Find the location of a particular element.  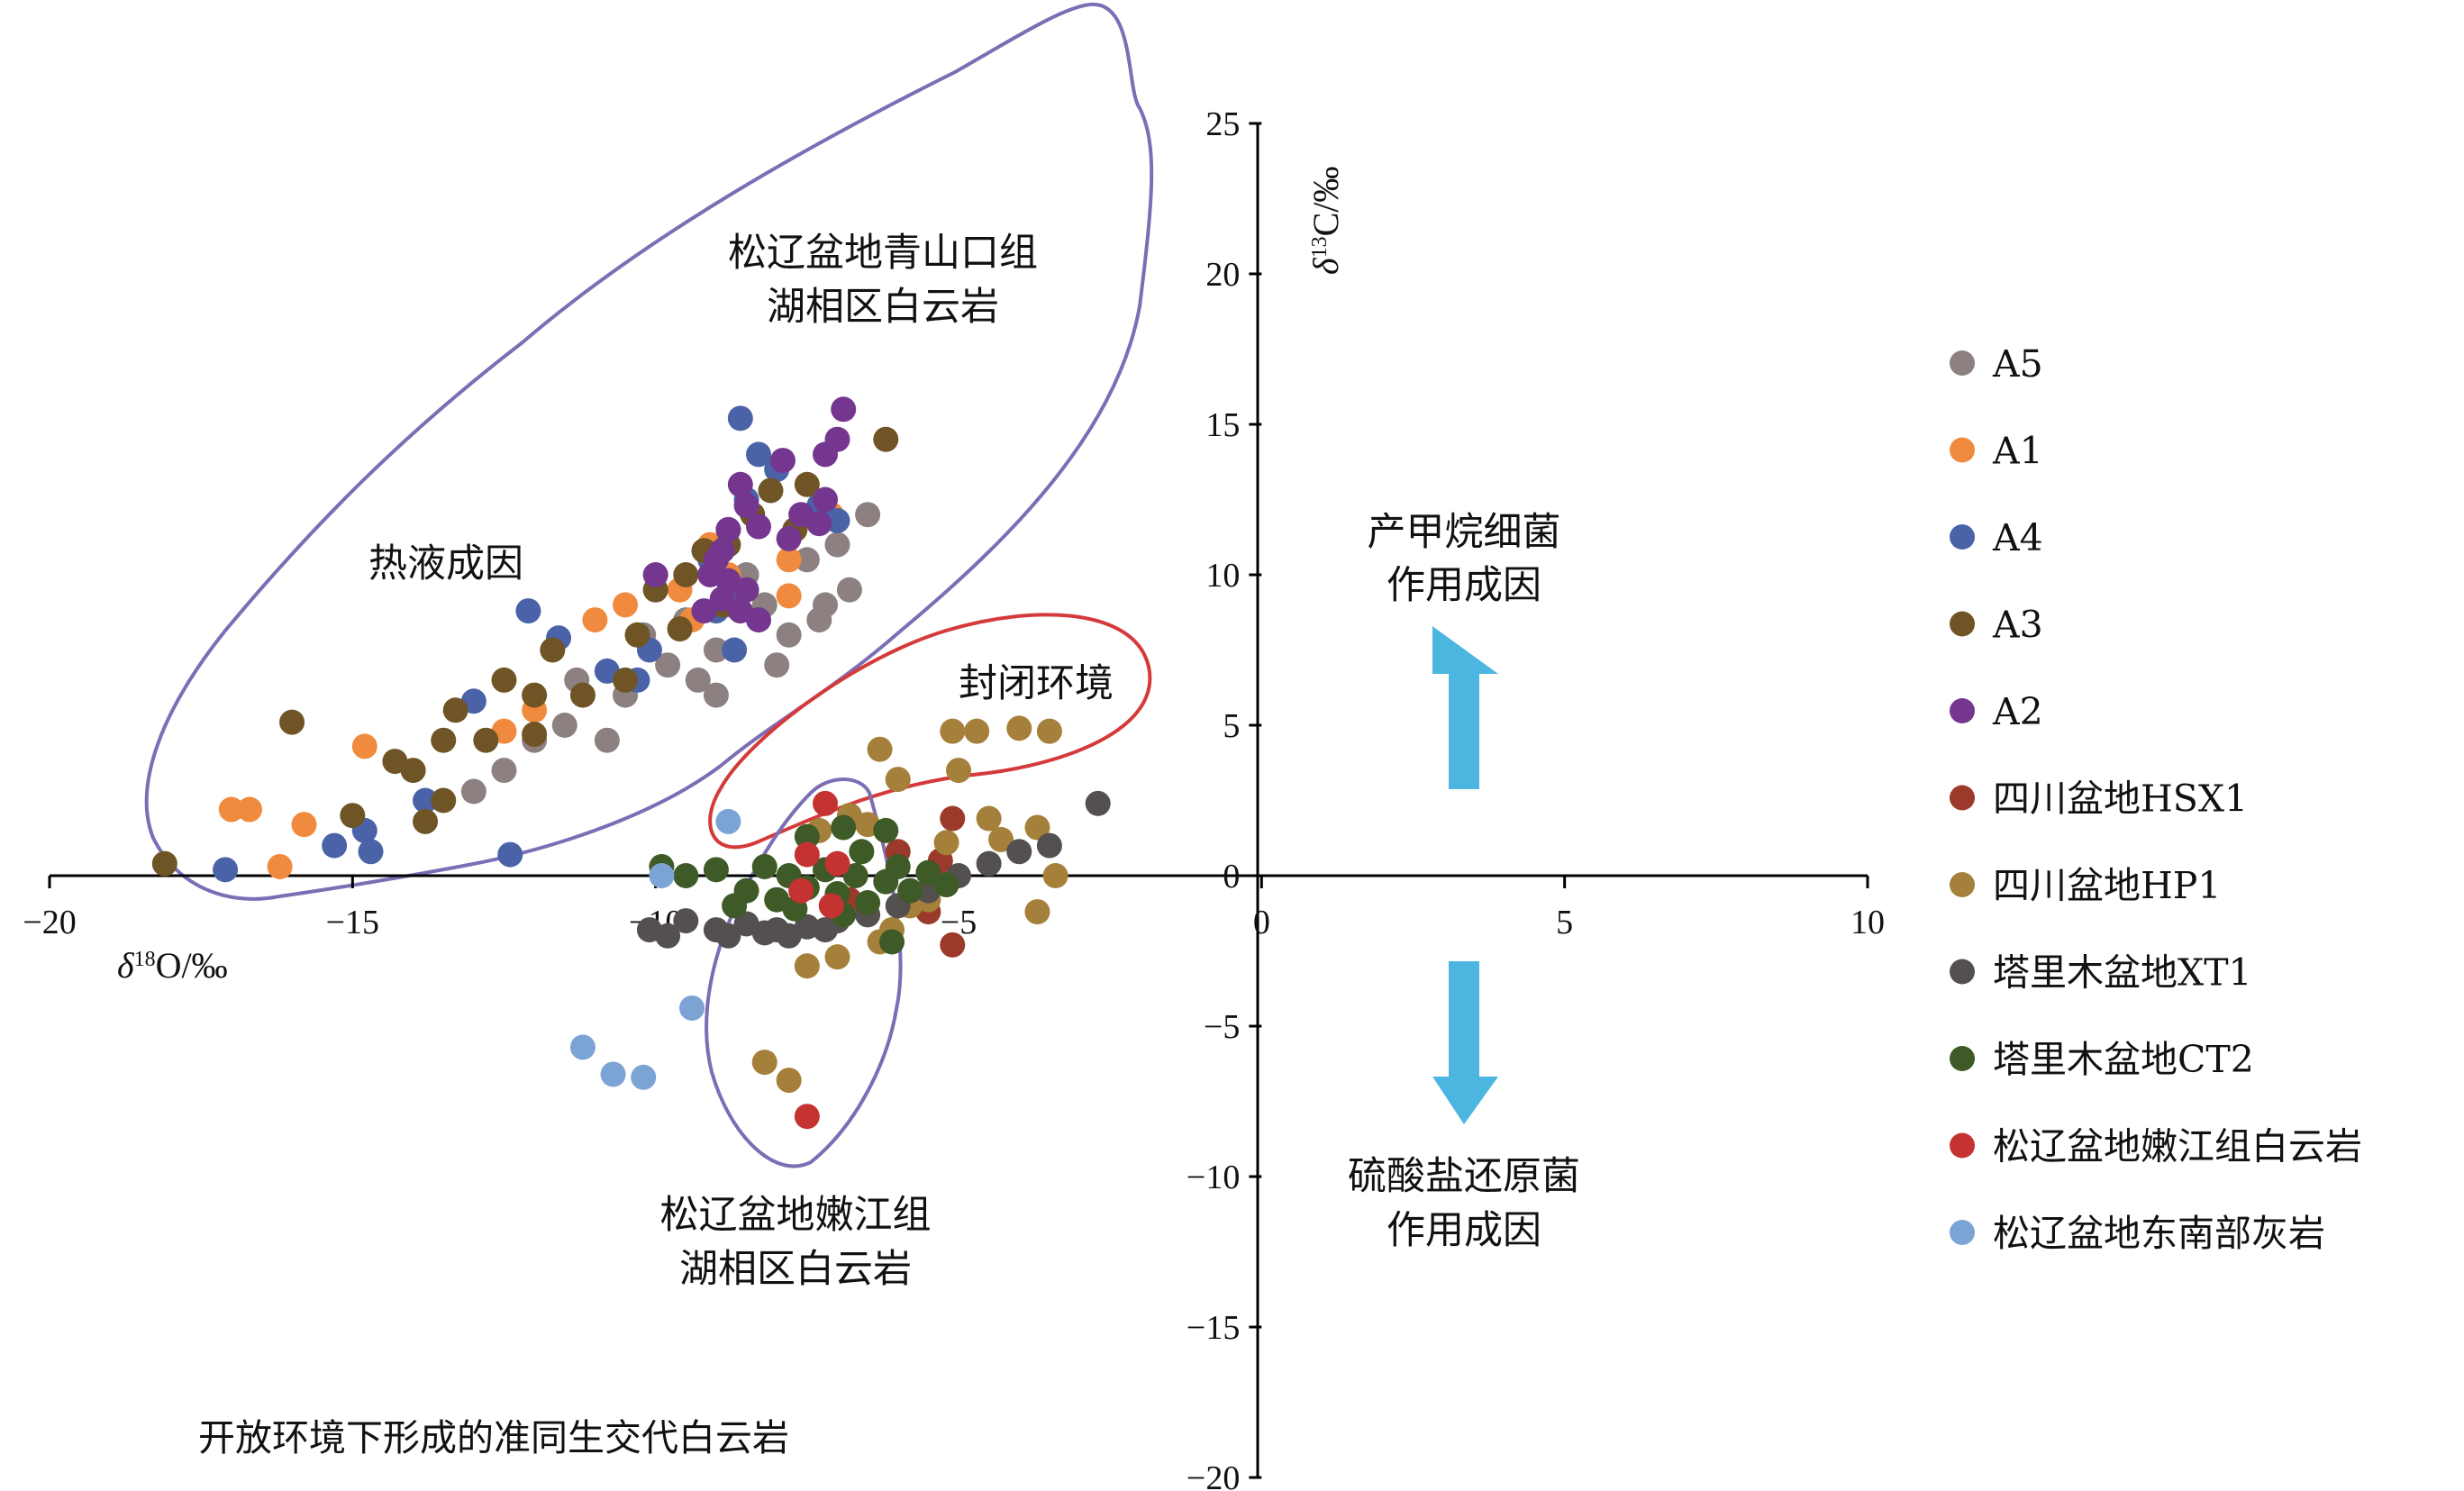

y-tick-label: −10 is located at coordinates (1213, 1177).